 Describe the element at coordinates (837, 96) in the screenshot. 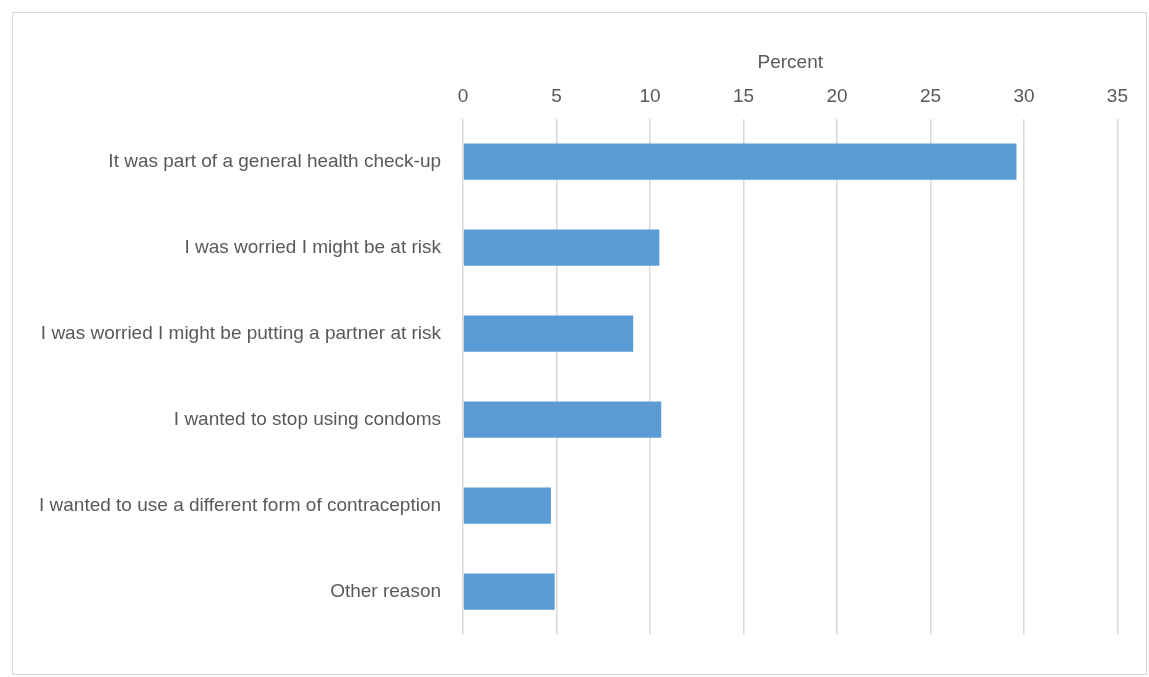

I see `x-tick-label: 20` at that location.